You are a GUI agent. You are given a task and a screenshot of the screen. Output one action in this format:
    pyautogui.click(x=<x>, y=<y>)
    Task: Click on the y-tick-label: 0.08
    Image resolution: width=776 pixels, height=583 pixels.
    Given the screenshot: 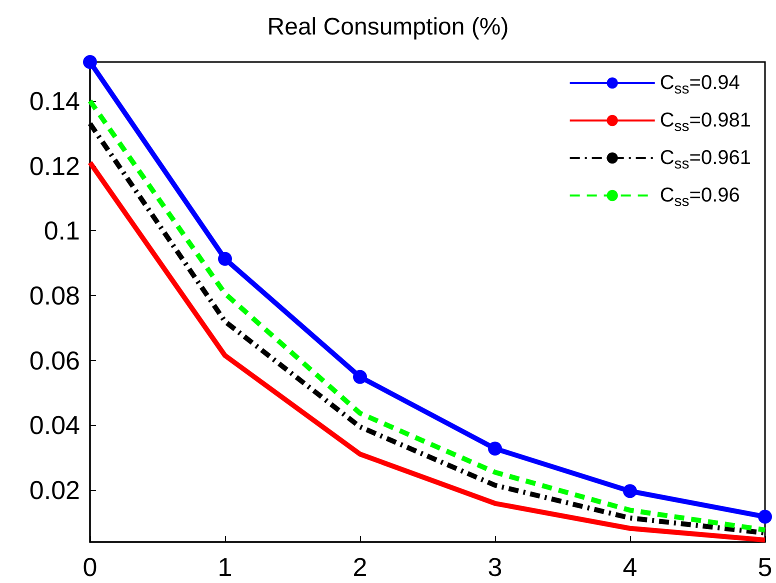 What is the action you would take?
    pyautogui.click(x=54, y=295)
    